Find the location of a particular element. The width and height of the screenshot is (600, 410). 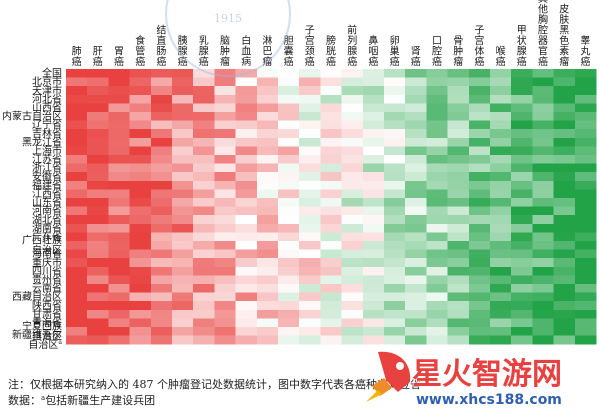

row-label: 江西省 is located at coordinates (47, 193).